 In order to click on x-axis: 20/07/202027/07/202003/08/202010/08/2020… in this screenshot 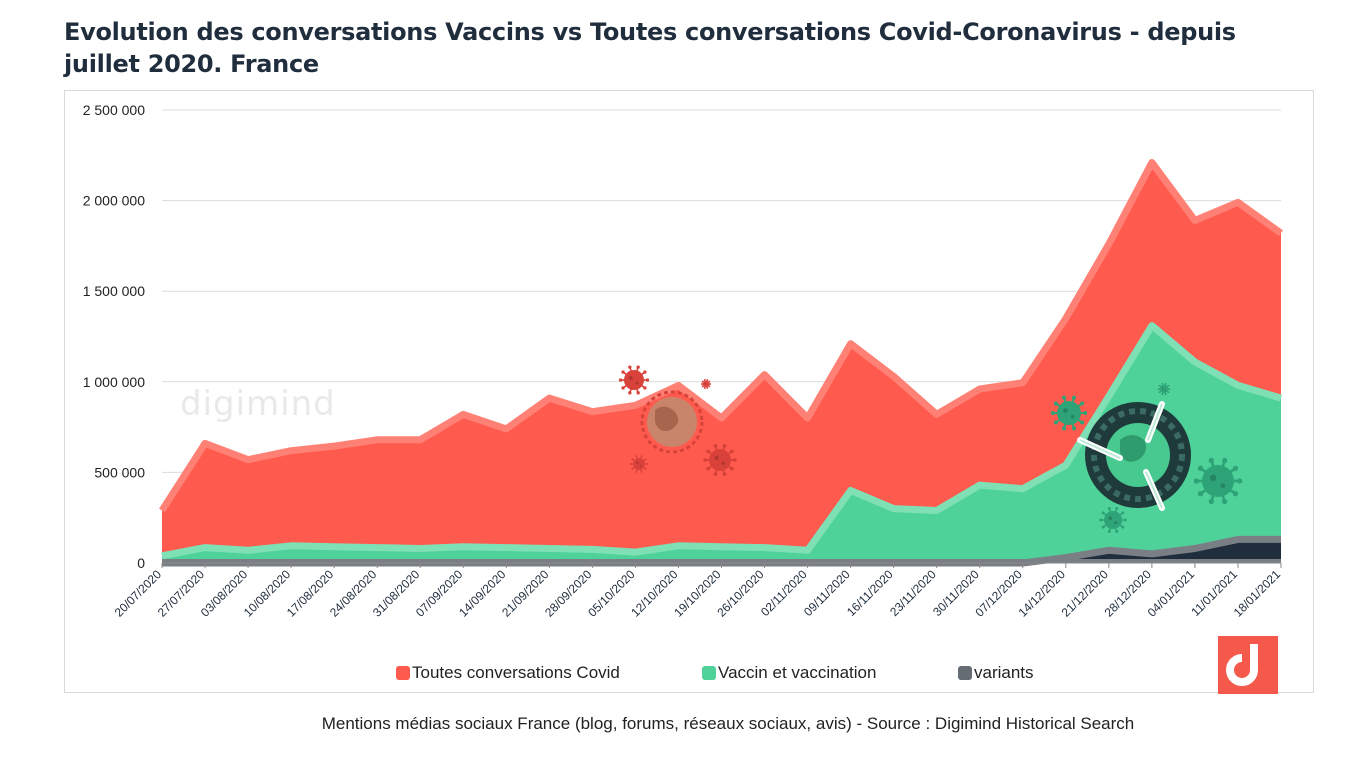, I will do `click(698, 591)`.